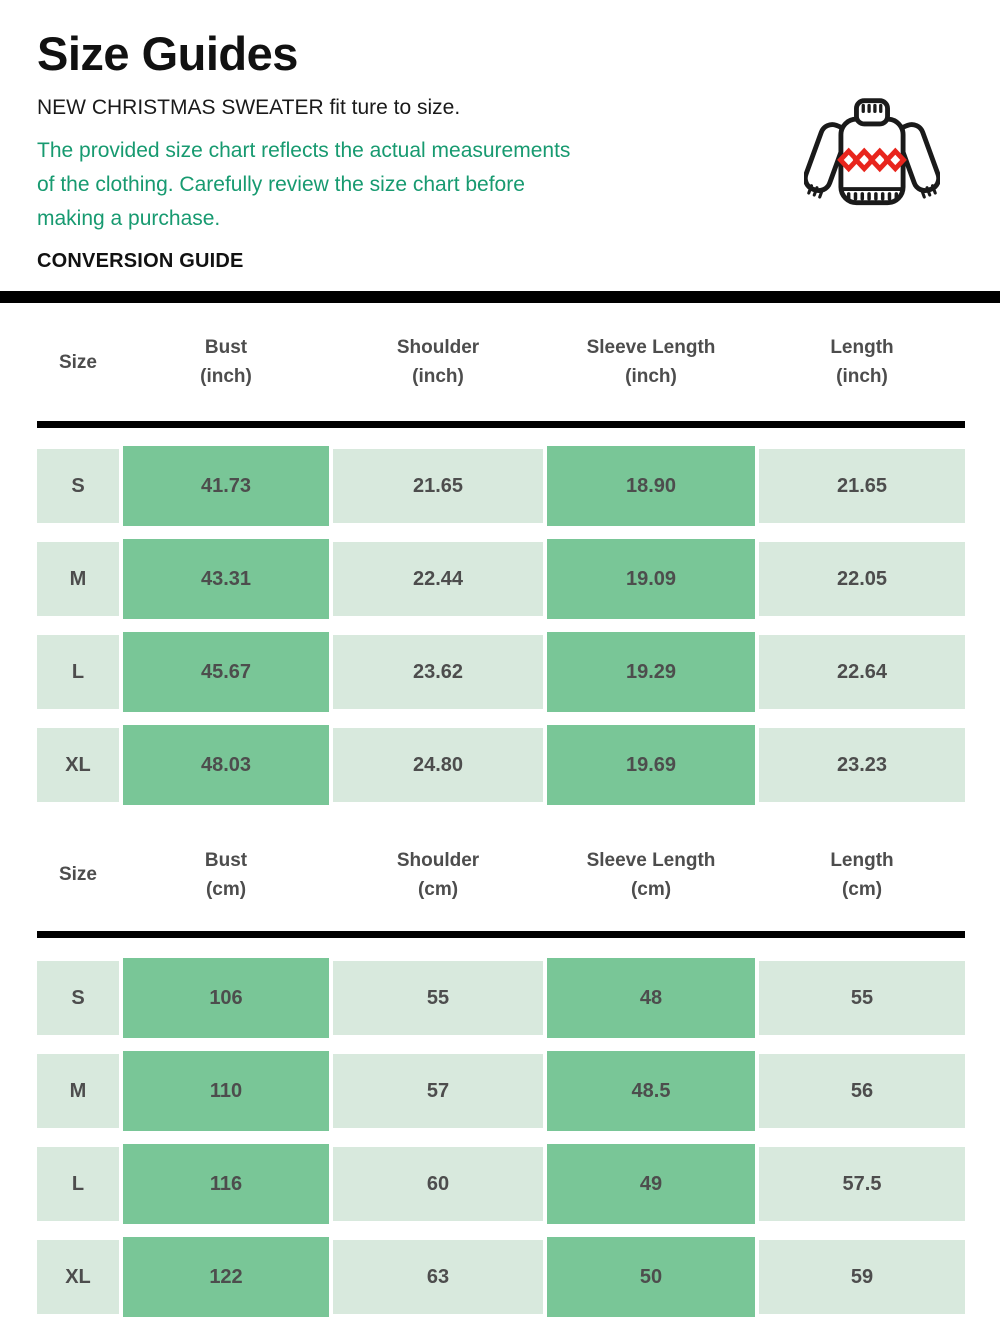 This screenshot has width=1000, height=1331. What do you see at coordinates (651, 998) in the screenshot?
I see `value-cell: 48` at bounding box center [651, 998].